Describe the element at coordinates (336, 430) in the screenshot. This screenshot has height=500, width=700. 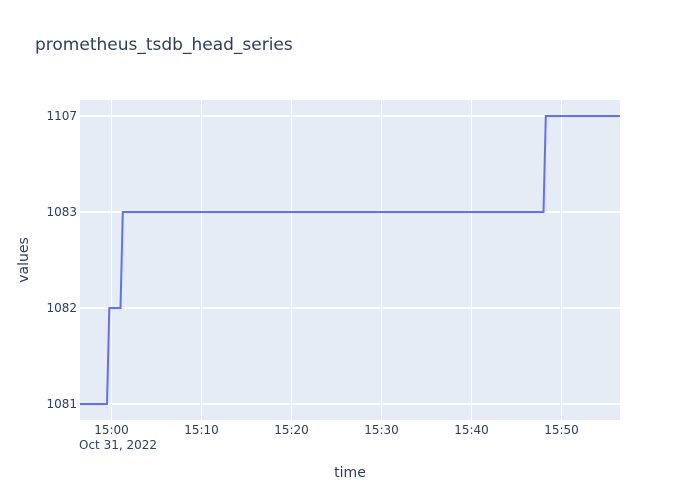
I see `x-tick-labels: 15:00 15:10 15:20 15:30 15:40 15:50` at that location.